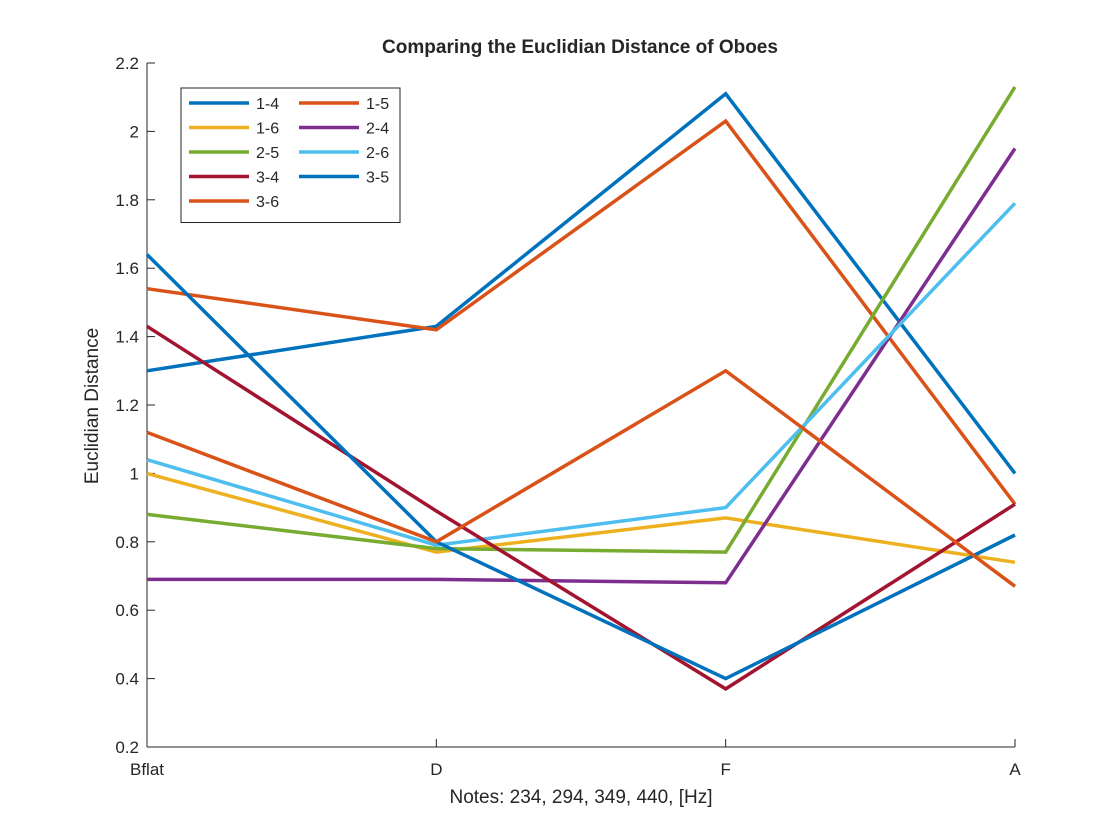 Image resolution: width=1120 pixels, height=840 pixels. I want to click on y-tick-label: 0.6, so click(127, 610).